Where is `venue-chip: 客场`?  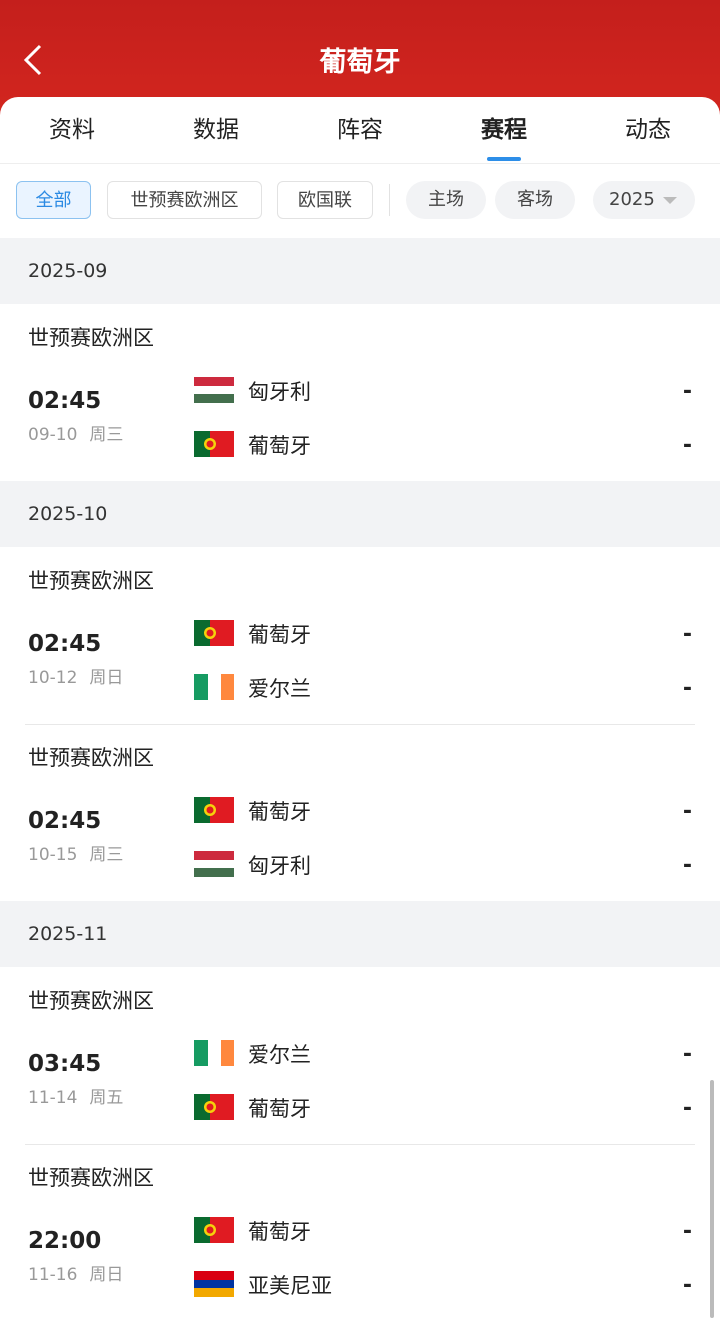 venue-chip: 客场 is located at coordinates (535, 200).